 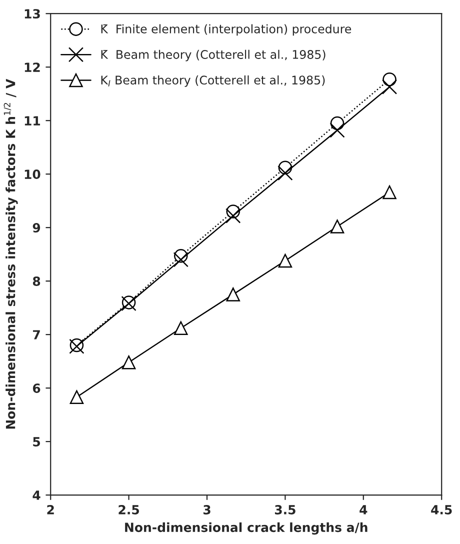 What do you see at coordinates (206, 509) in the screenshot?
I see `x-tick-label: 3` at bounding box center [206, 509].